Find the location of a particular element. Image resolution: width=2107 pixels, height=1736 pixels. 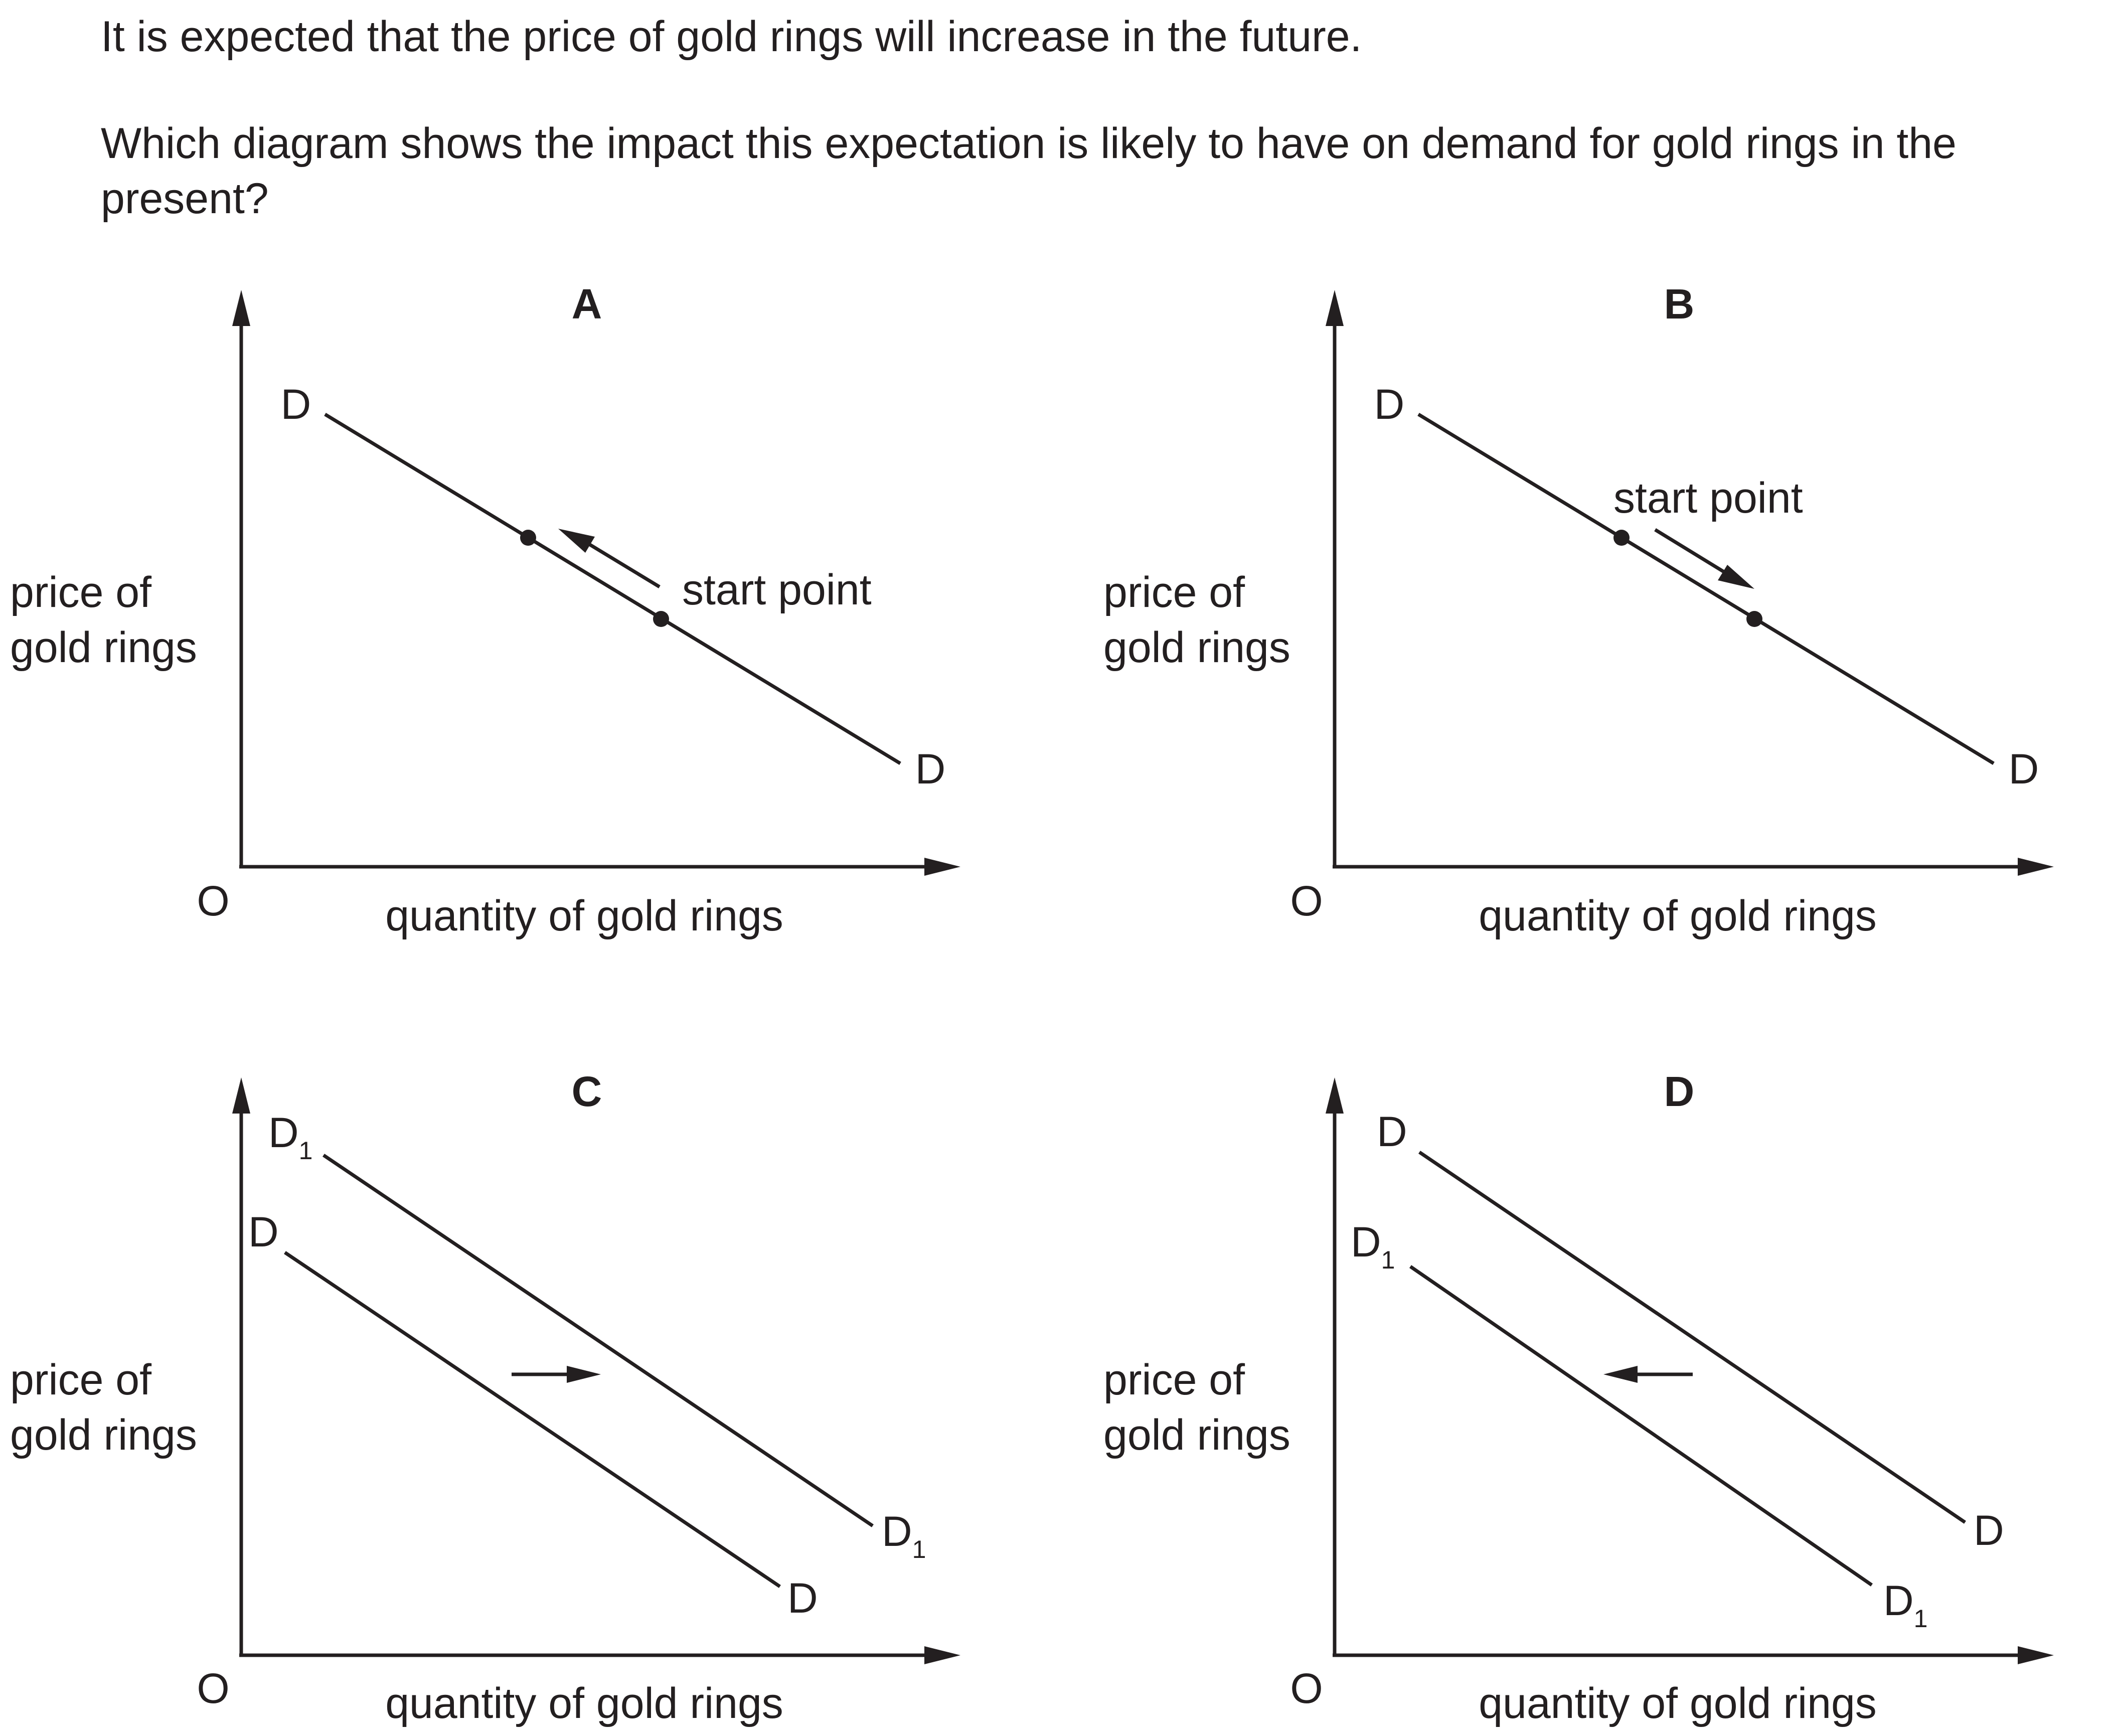

panel-b-curve-label-bottom: D is located at coordinates (2024, 769).